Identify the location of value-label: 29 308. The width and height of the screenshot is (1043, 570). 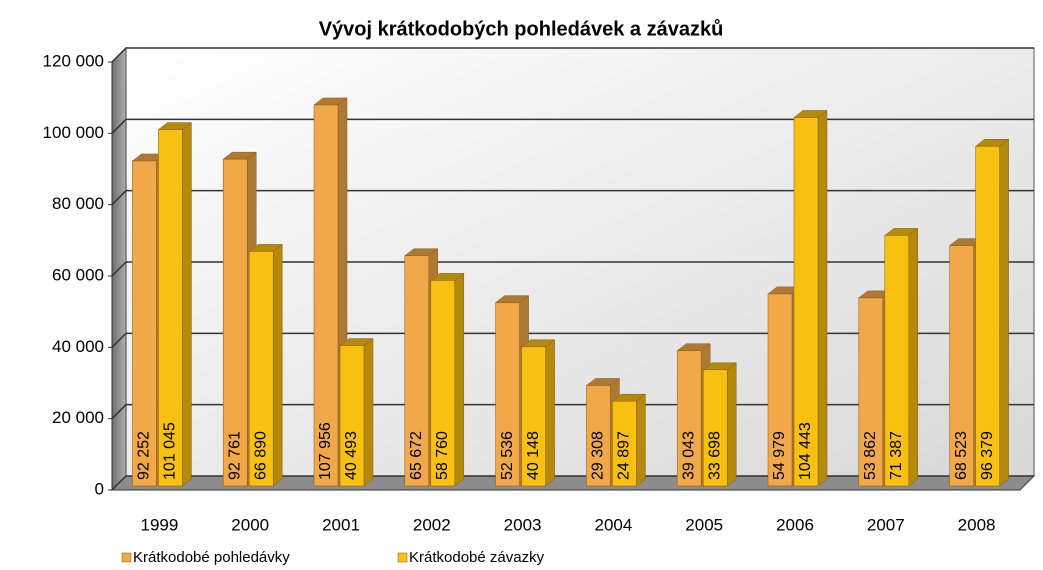
(598, 455).